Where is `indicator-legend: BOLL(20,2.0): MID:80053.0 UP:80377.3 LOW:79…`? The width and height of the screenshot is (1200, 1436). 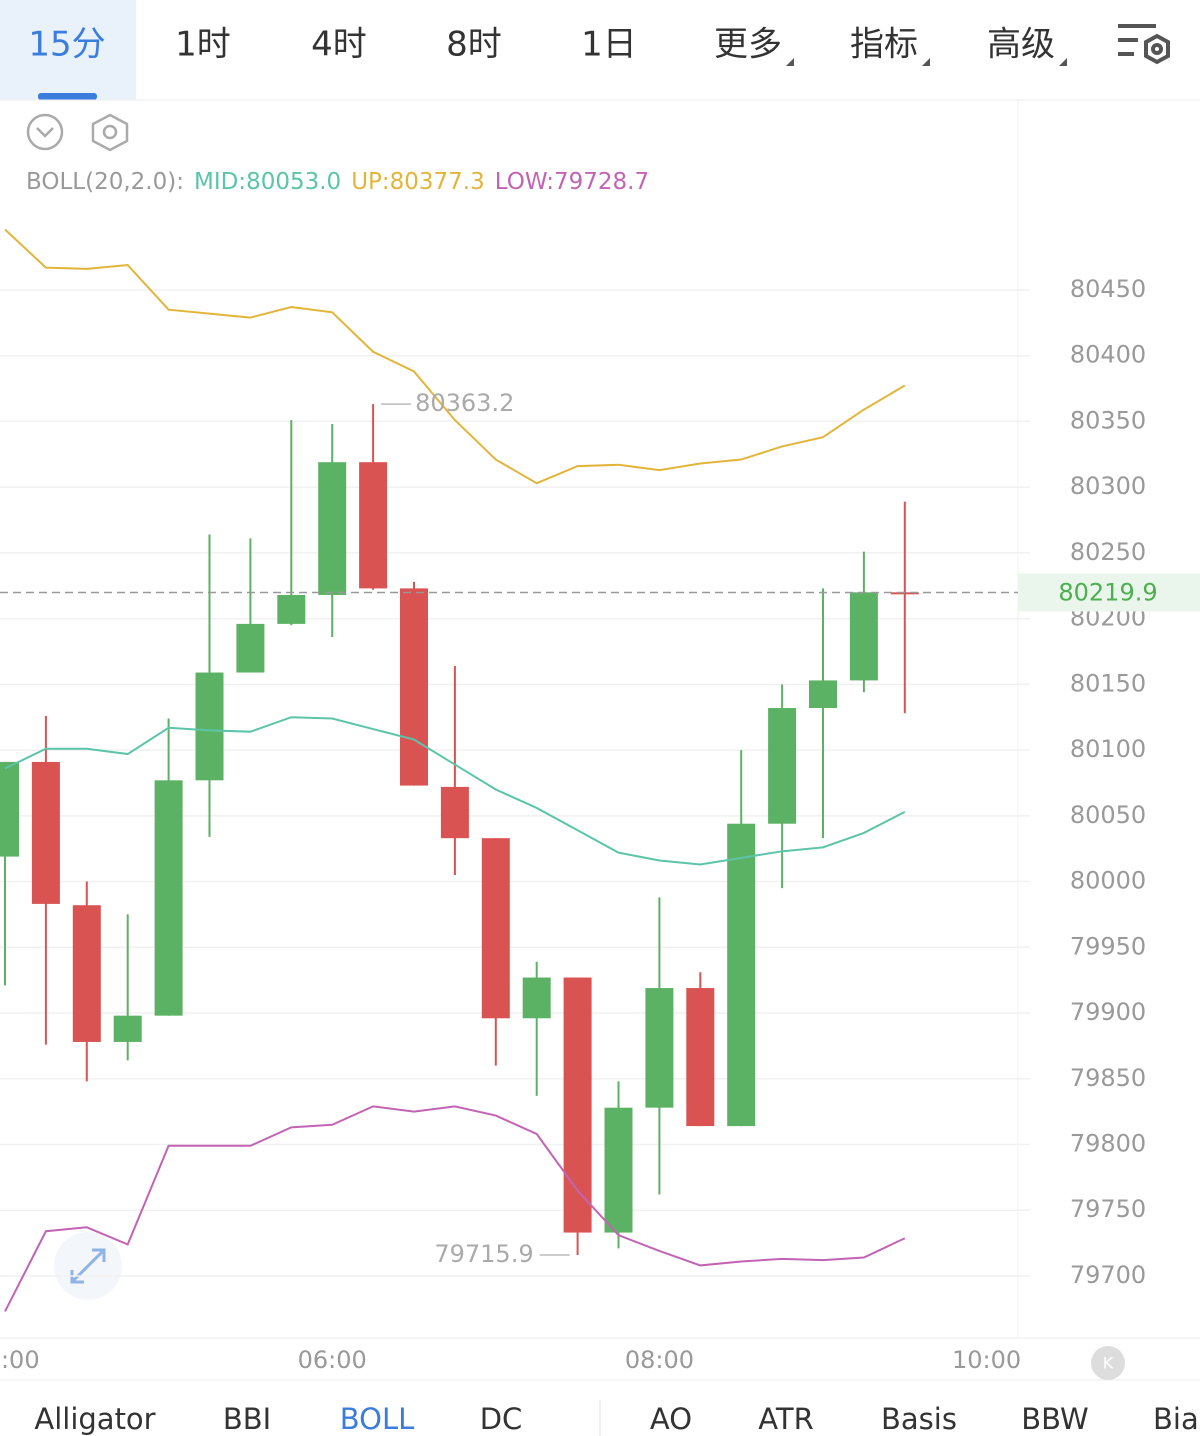
indicator-legend: BOLL(20,2.0): MID:80053.0 UP:80377.3 LOW:79… is located at coordinates (337, 182).